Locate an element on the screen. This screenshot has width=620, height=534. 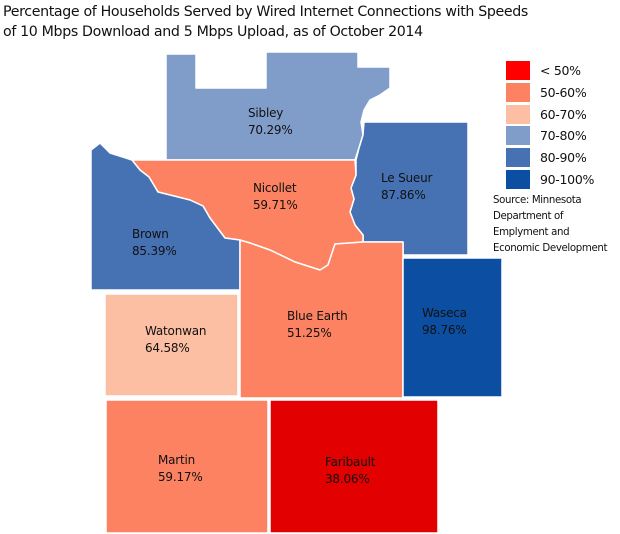
source-line: Emplyment and is located at coordinates (531, 232).